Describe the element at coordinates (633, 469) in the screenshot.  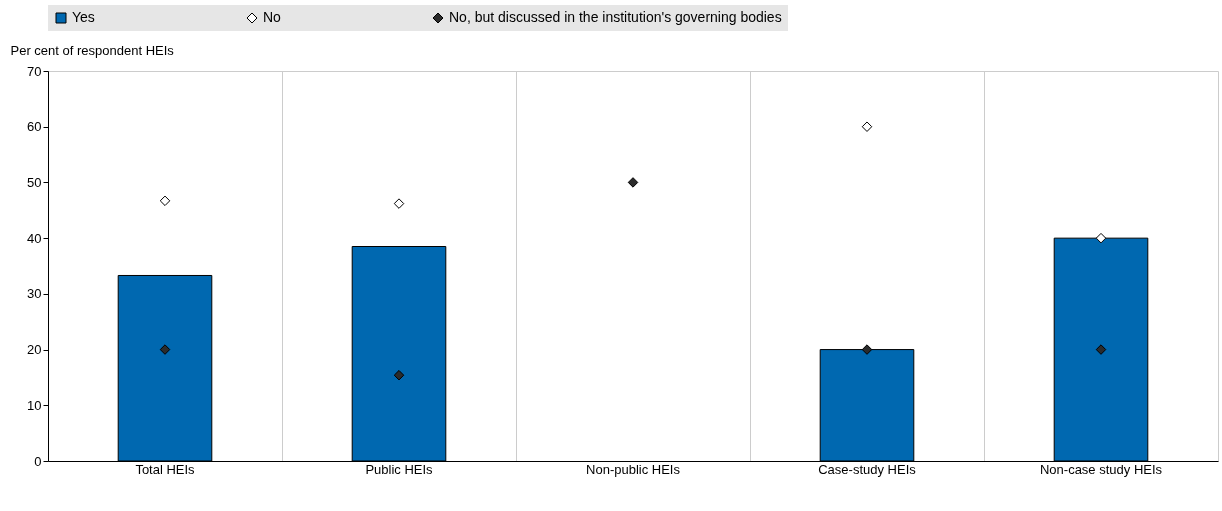
I see `x-tick-label: Non-public HEIs` at that location.